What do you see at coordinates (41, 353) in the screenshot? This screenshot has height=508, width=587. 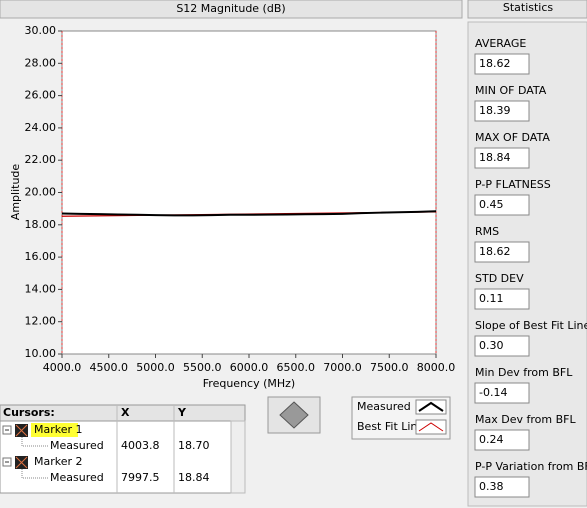 I see `y-tick-label: 10.00` at bounding box center [41, 353].